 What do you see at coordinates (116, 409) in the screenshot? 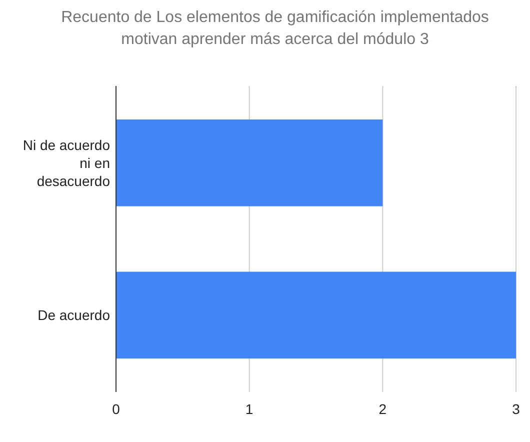
I see `x-tick-label: 0` at bounding box center [116, 409].